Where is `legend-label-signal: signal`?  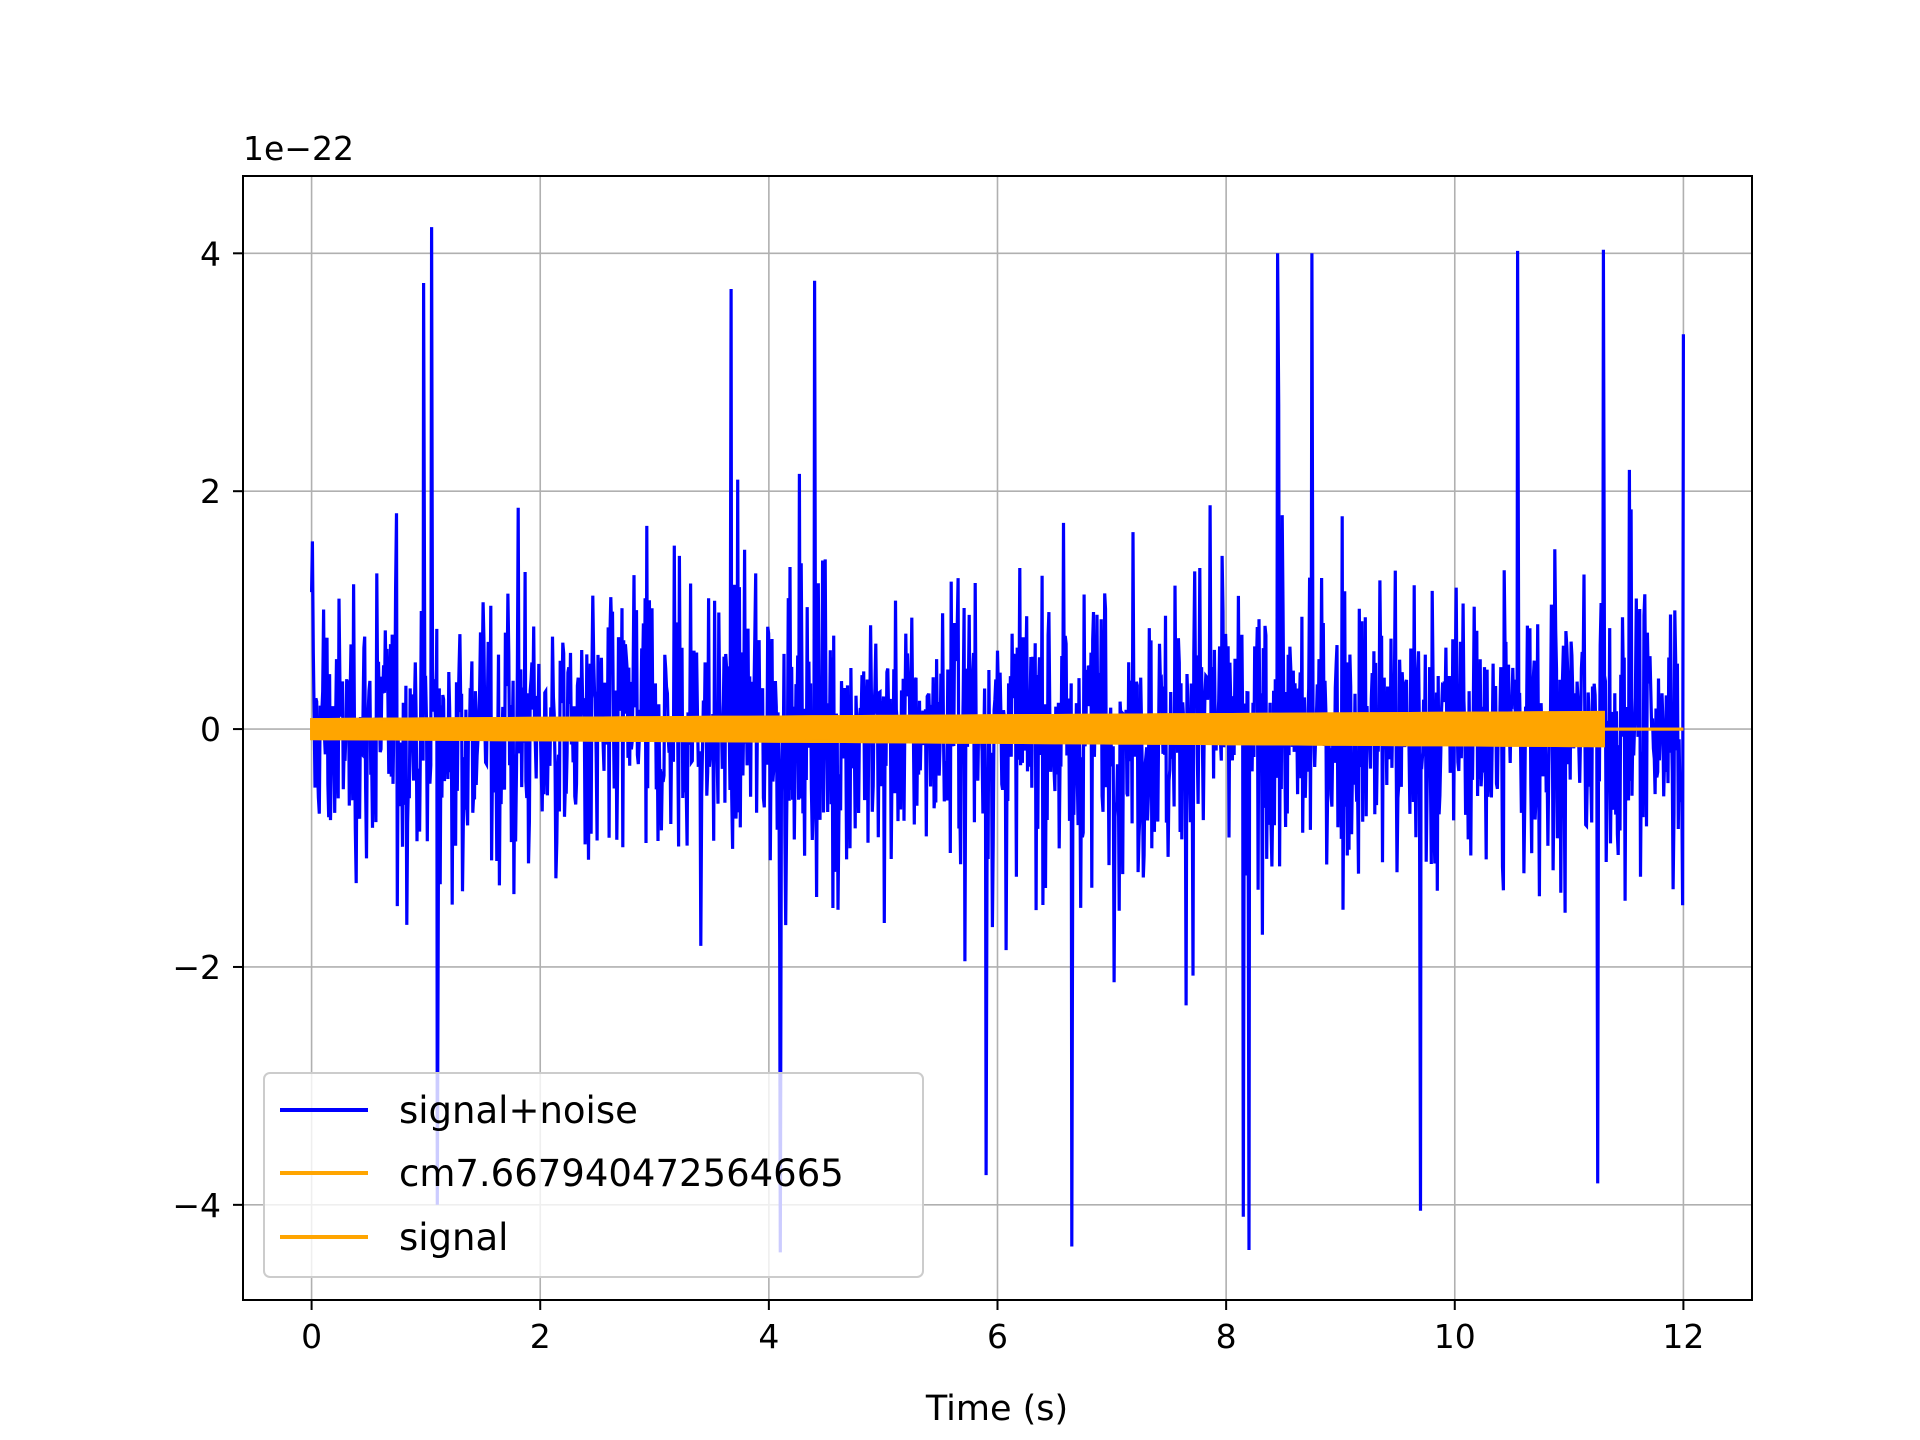
legend-label-signal: signal is located at coordinates (453, 1237).